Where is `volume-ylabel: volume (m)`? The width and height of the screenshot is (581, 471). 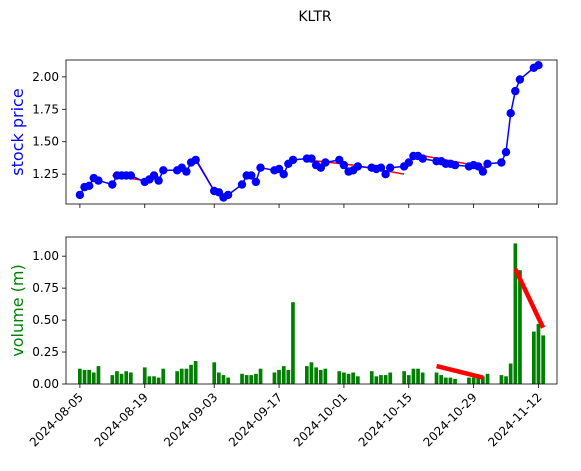
volume-ylabel: volume (m) is located at coordinates (17, 310).